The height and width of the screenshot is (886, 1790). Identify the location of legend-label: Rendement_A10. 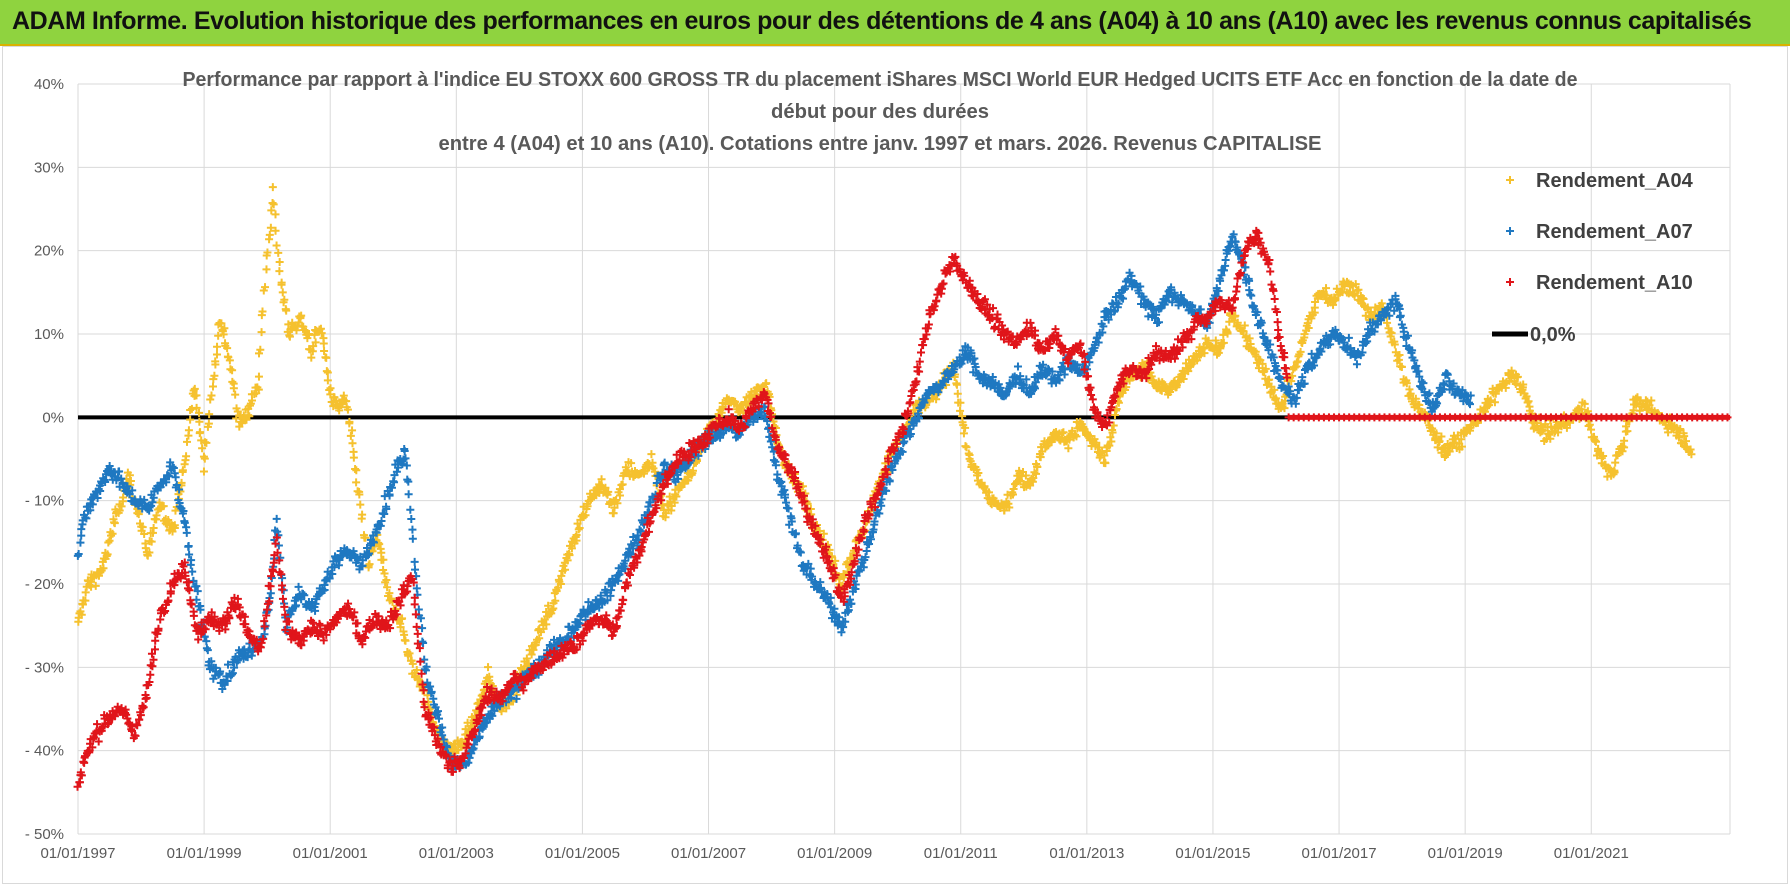
(1614, 283).